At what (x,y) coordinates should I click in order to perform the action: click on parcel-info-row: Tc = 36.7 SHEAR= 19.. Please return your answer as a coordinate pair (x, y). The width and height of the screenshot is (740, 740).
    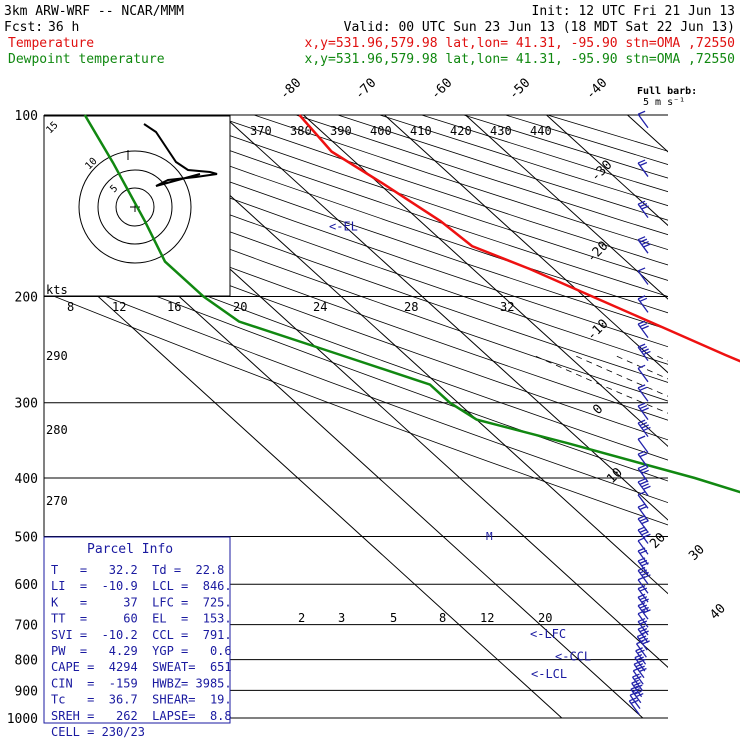
    Looking at the image, I should click on (141, 700).